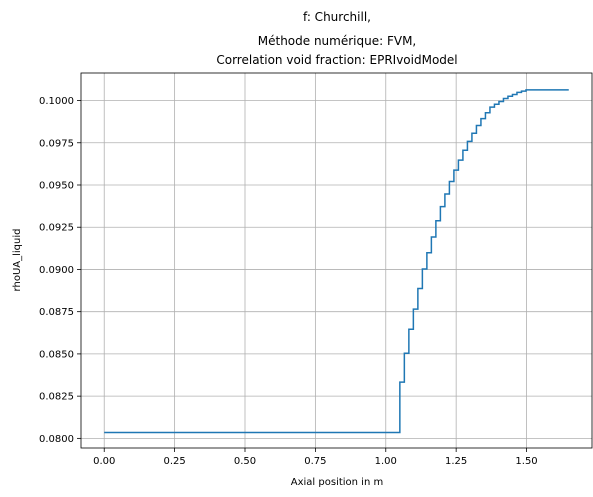 This screenshot has width=593, height=497. I want to click on x-axis-label: Axial position in m, so click(337, 482).